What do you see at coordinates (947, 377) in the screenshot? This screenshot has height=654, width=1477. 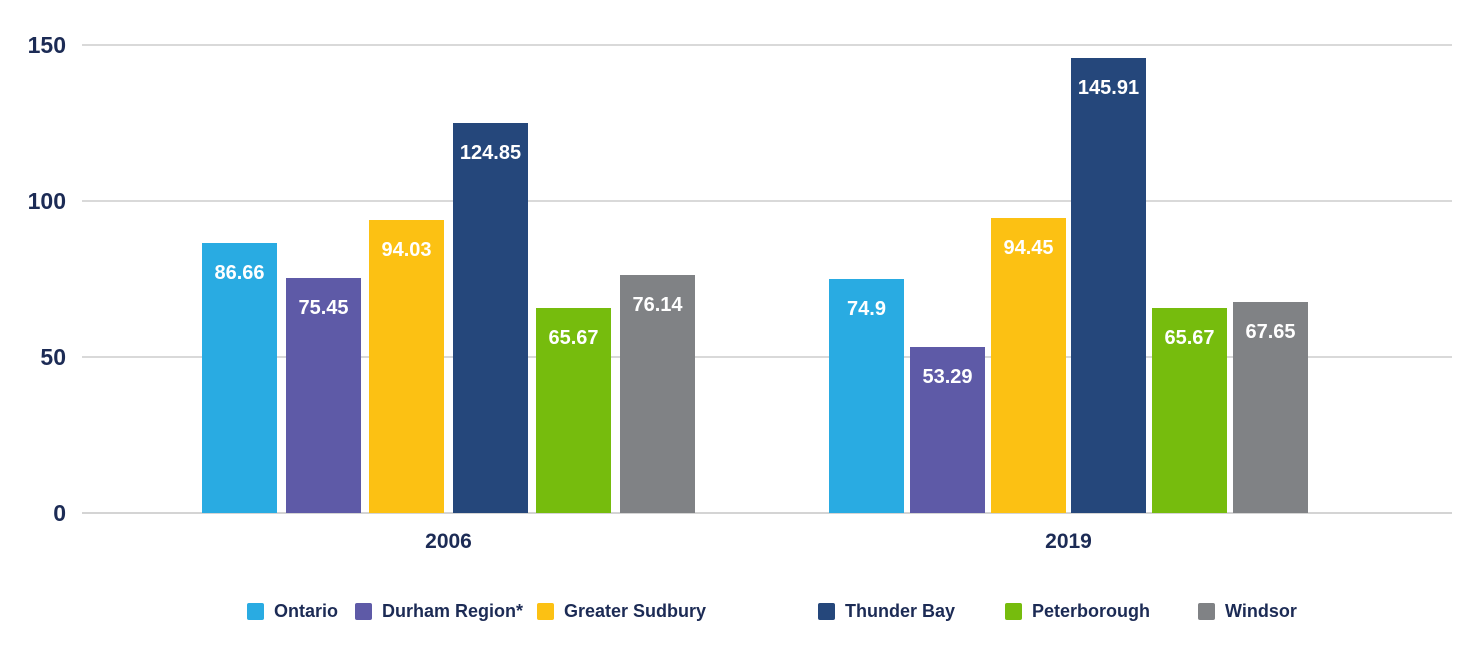 I see `bar-value-label: 53.29` at bounding box center [947, 377].